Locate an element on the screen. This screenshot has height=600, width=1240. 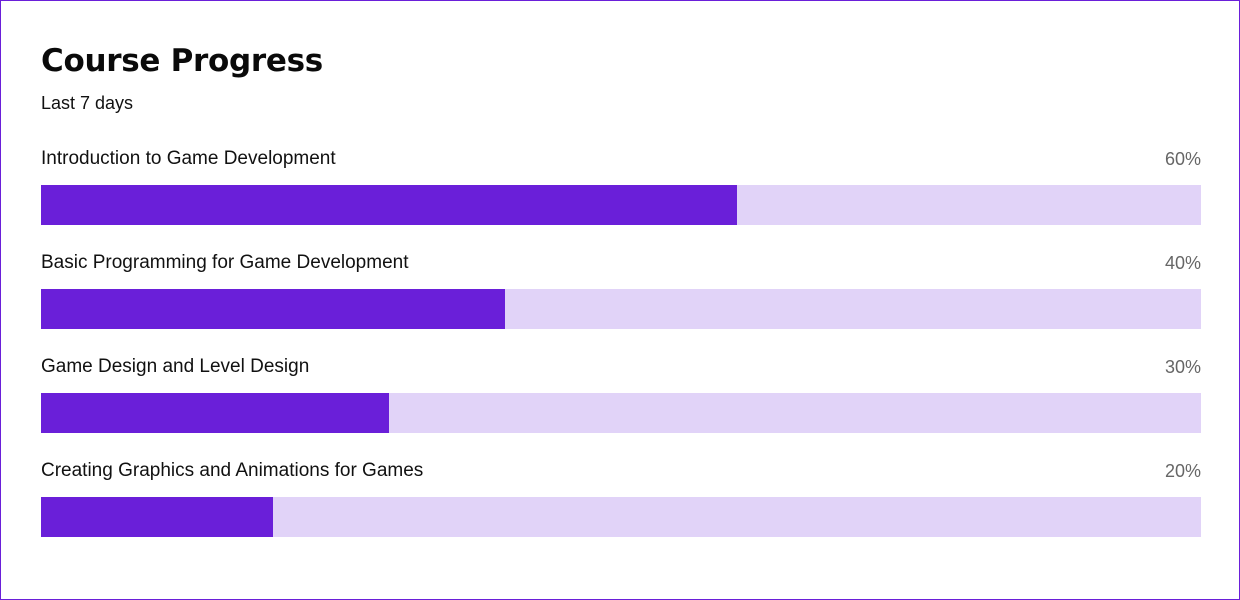
course-name: Basic Programming for Game Development is located at coordinates (225, 262).